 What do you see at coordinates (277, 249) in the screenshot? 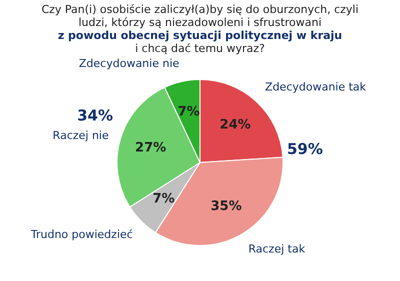
I see `slice-label: Raczej tak` at bounding box center [277, 249].